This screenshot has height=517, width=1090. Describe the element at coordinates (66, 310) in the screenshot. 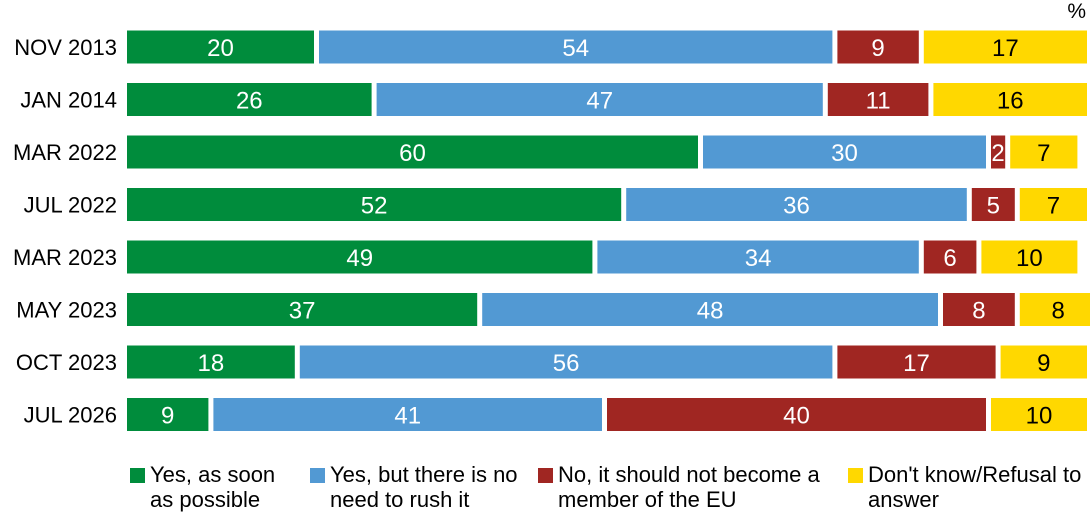

I see `category-label: MAY 2023` at that location.